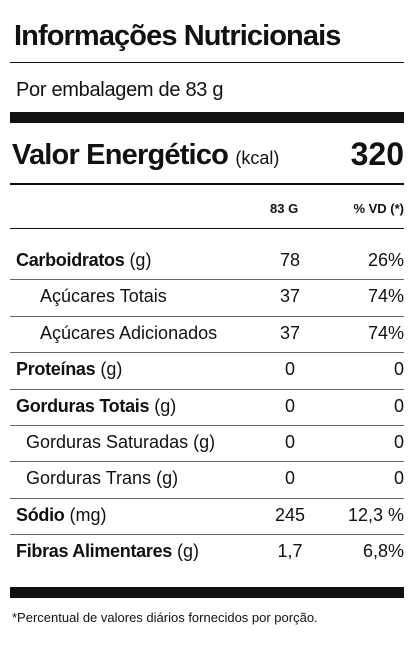 The width and height of the screenshot is (416, 645). What do you see at coordinates (56, 369) in the screenshot?
I see `nutrient-name: Proteínas` at bounding box center [56, 369].